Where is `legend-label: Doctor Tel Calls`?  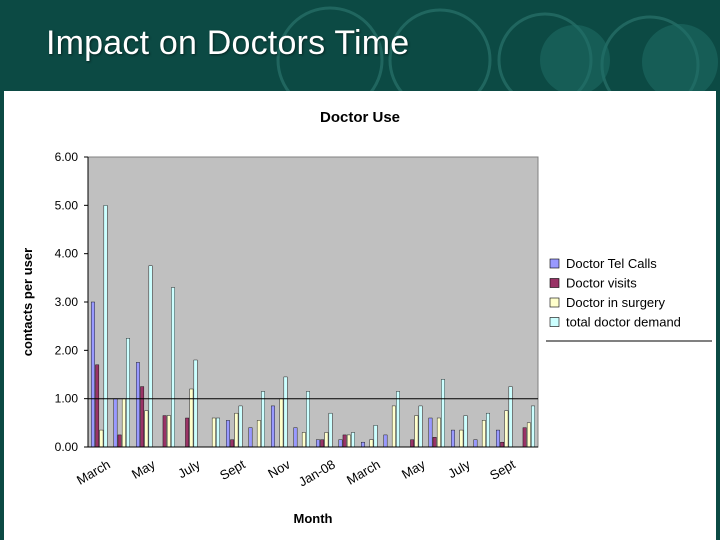 legend-label: Doctor Tel Calls is located at coordinates (611, 263).